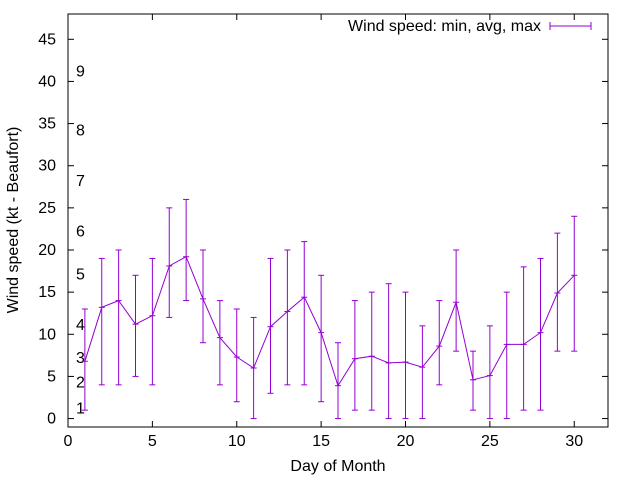 The height and width of the screenshot is (480, 640). What do you see at coordinates (47, 81) in the screenshot?
I see `y-tick-label: 40` at bounding box center [47, 81].